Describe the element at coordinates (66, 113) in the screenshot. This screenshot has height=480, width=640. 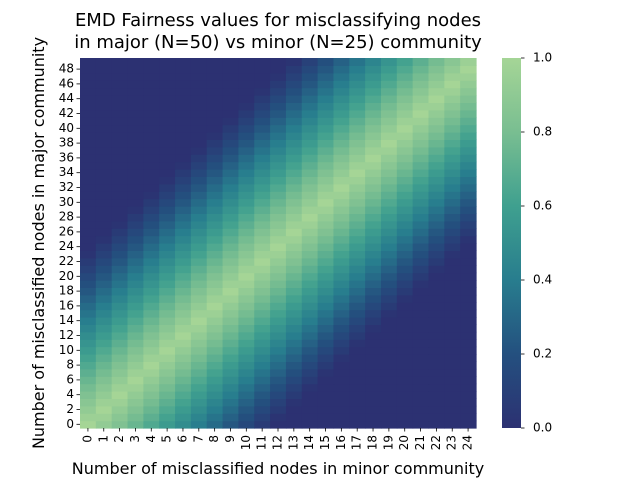
I see `y-tick-label: 42` at that location.